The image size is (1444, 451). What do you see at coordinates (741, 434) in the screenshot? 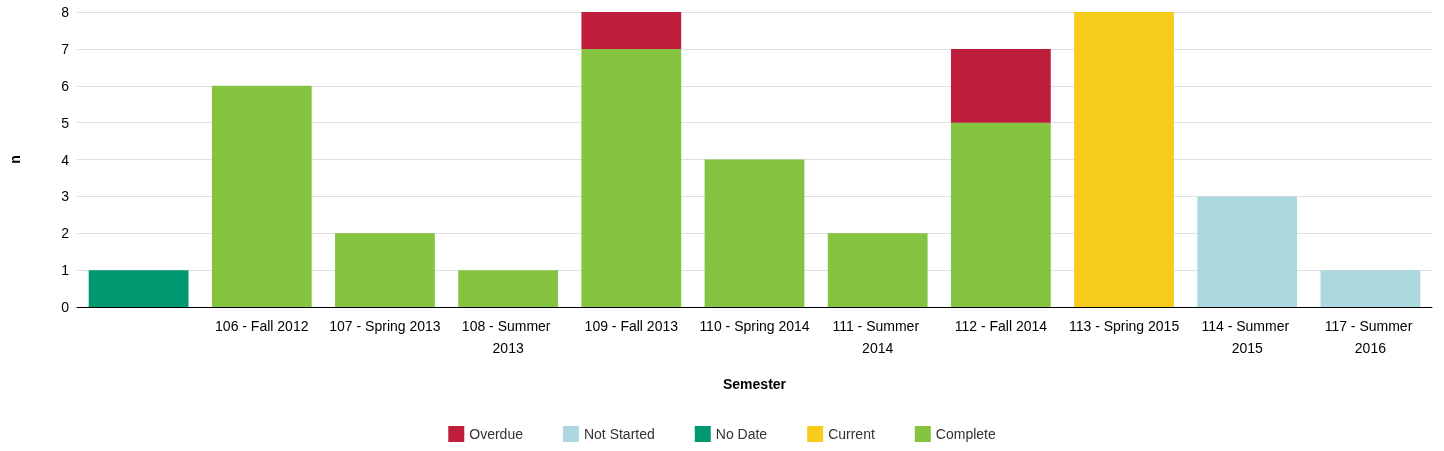
I see `legend-label: No Date` at bounding box center [741, 434].